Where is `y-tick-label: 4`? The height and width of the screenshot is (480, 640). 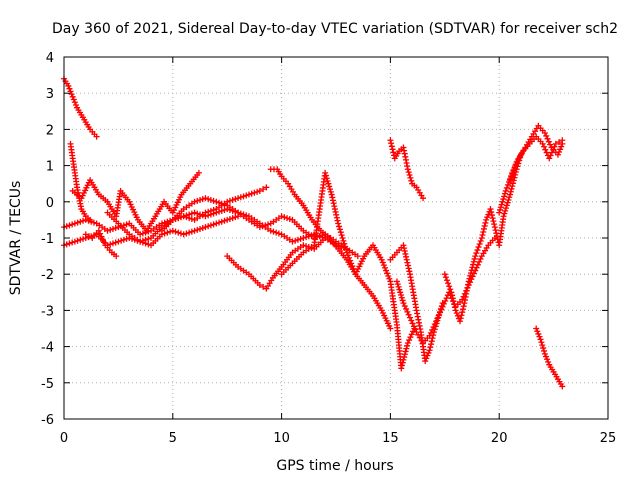
y-tick-label: 4 is located at coordinates (50, 58).